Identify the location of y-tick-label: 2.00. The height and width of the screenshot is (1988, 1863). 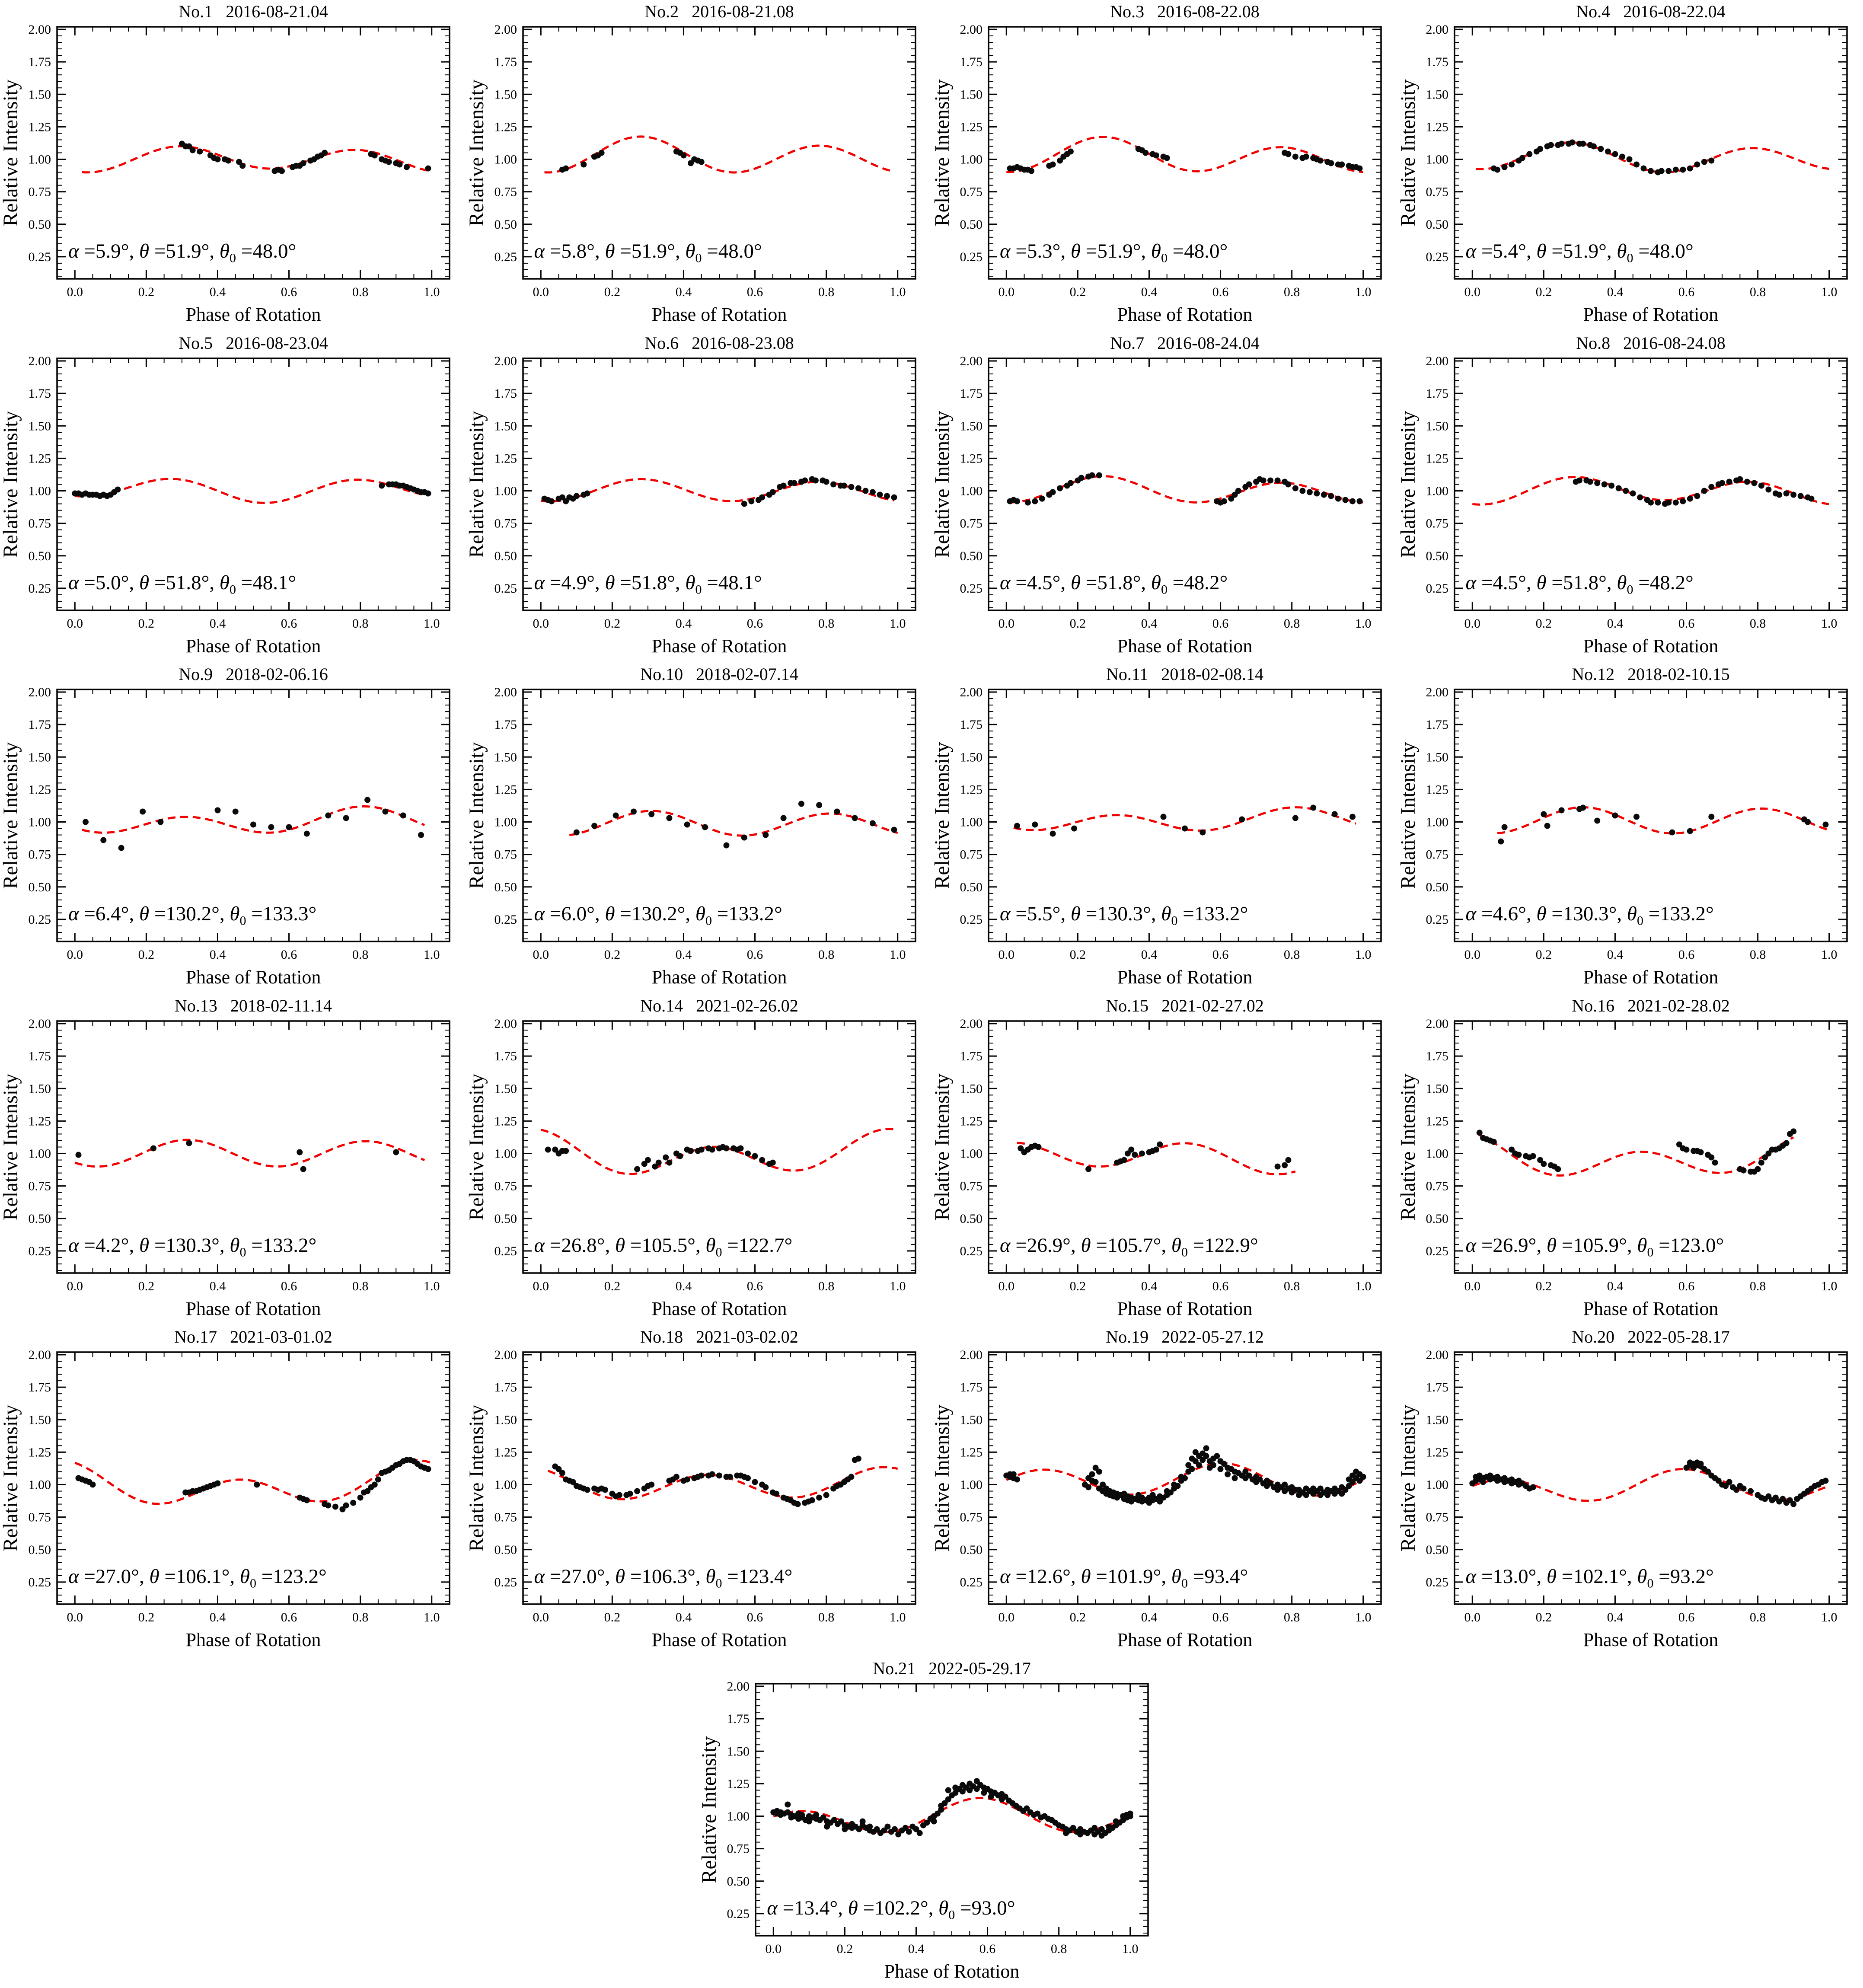
(971, 1024).